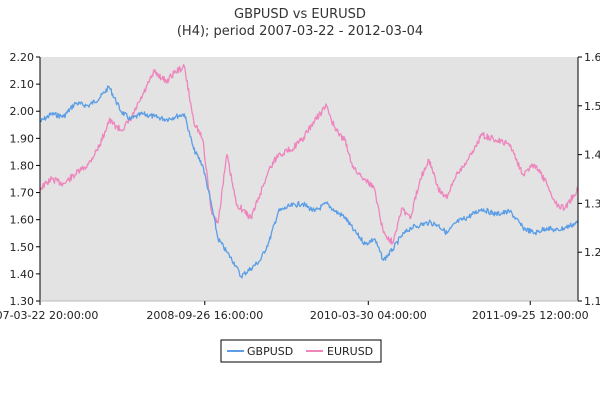  I want to click on left-tick-label: 2.00, so click(22, 111).